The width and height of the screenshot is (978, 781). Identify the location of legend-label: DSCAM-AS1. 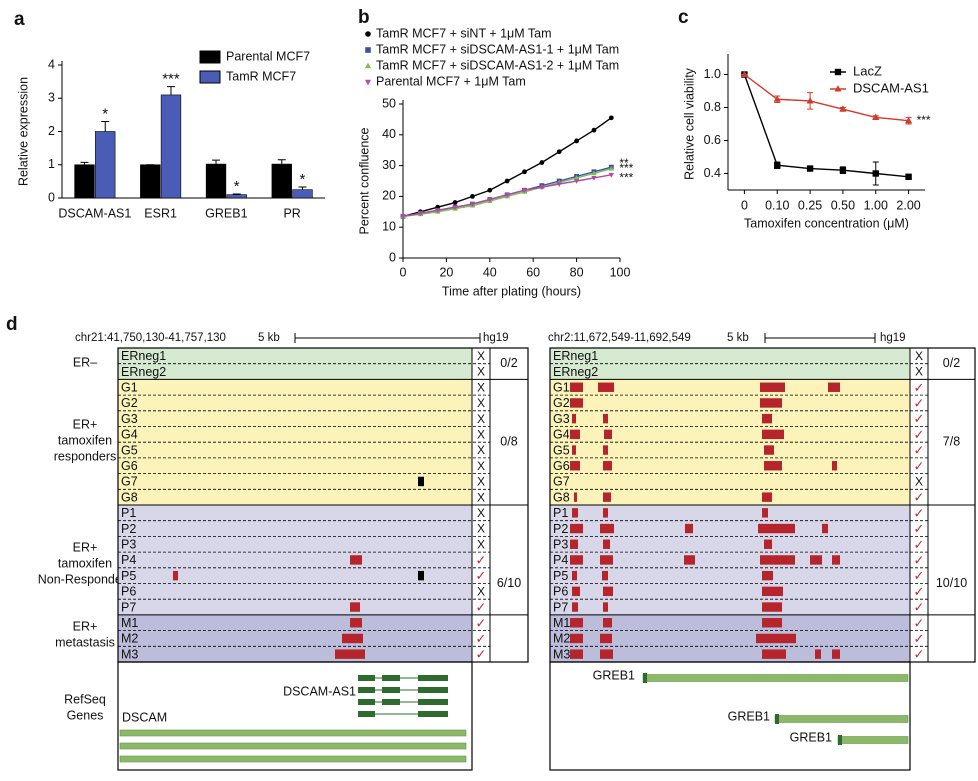
(891, 87).